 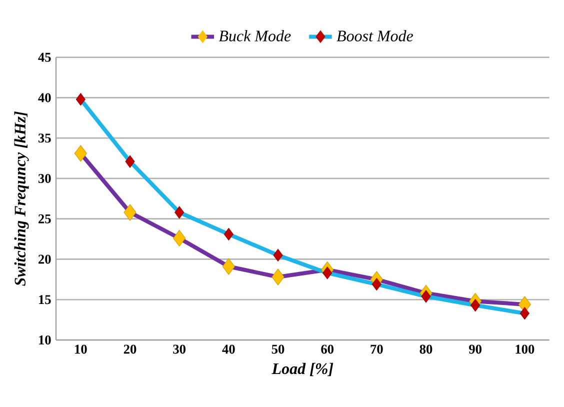 I want to click on x-tick-label: 70, so click(x=376, y=349).